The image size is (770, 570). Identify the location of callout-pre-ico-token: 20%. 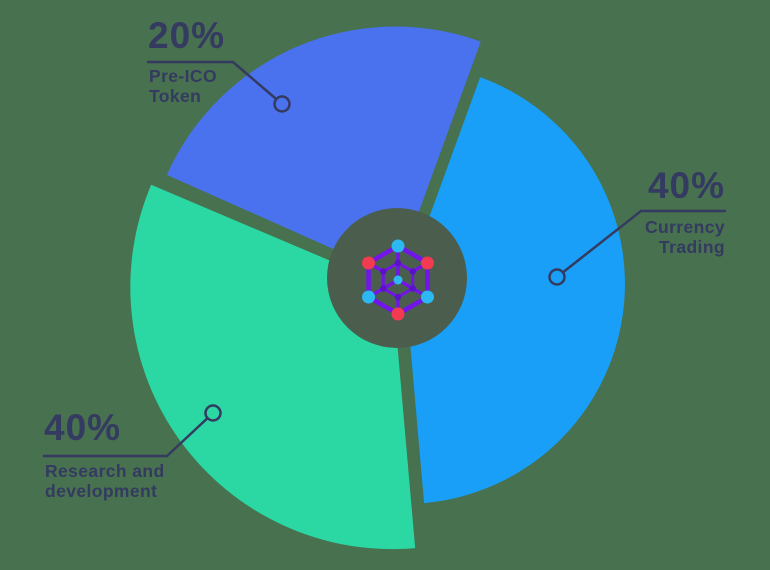
(186, 36).